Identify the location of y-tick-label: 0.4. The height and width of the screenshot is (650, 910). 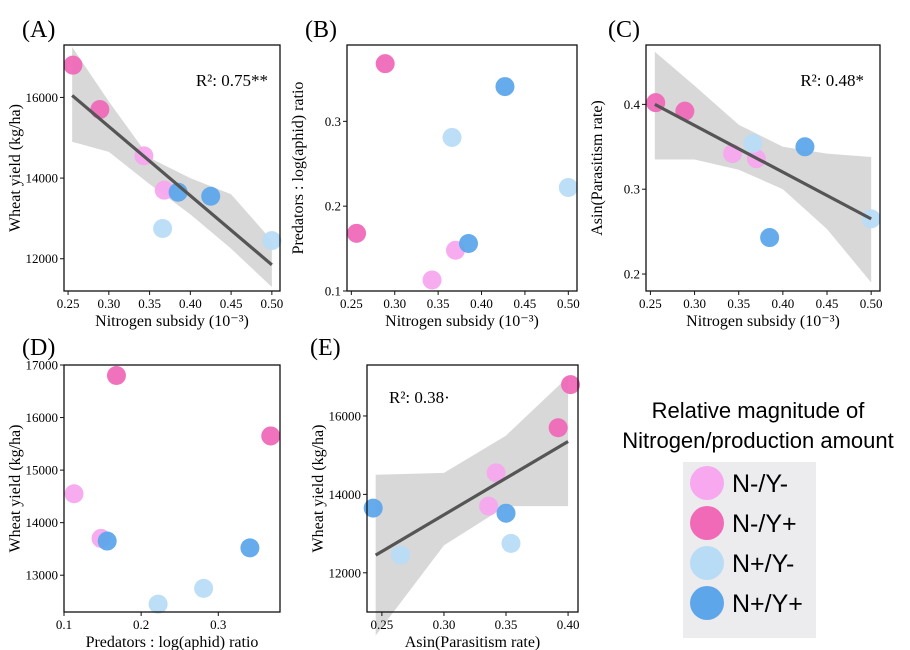
(632, 104).